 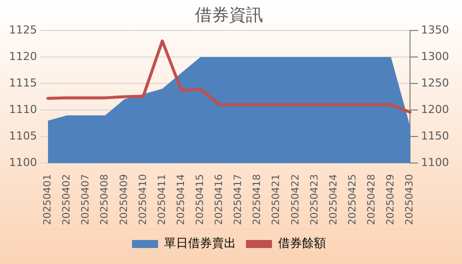 What do you see at coordinates (352, 200) in the screenshot?
I see `x-tick-label: 20250425` at bounding box center [352, 200].